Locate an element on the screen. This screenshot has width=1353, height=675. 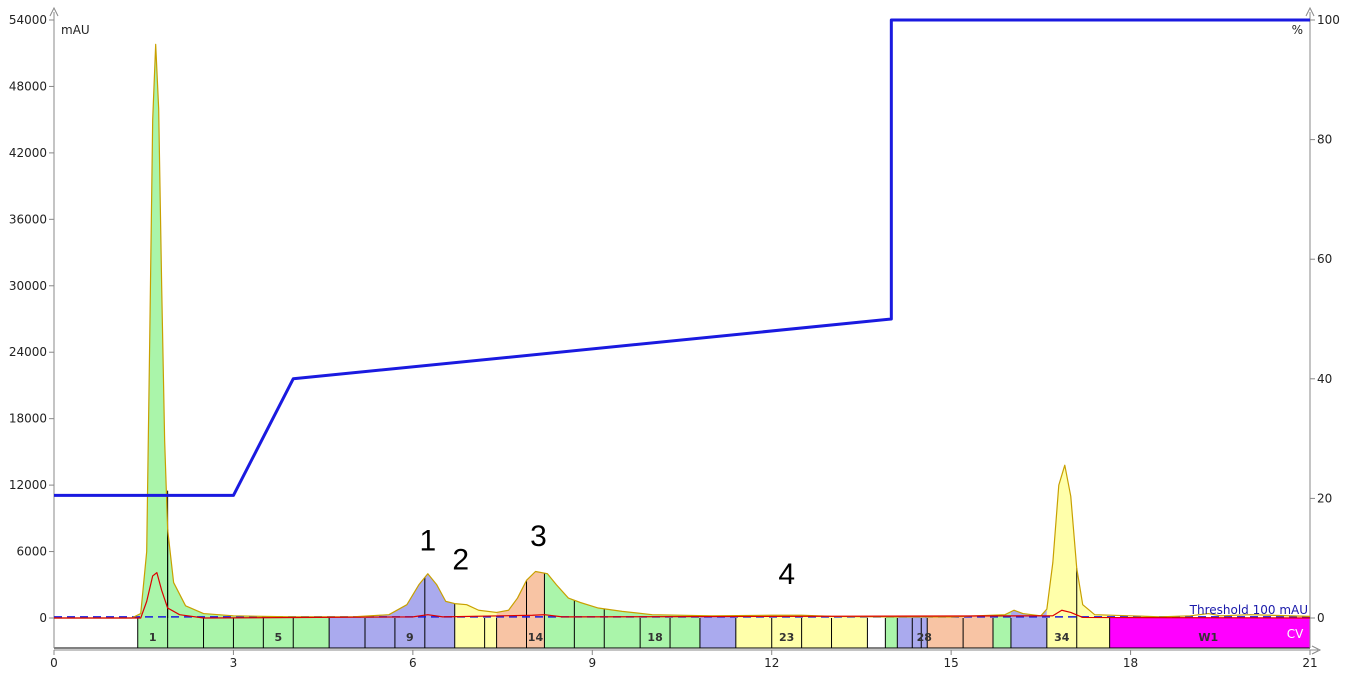
y-right-tick-label: 40 is located at coordinates (1324, 379).